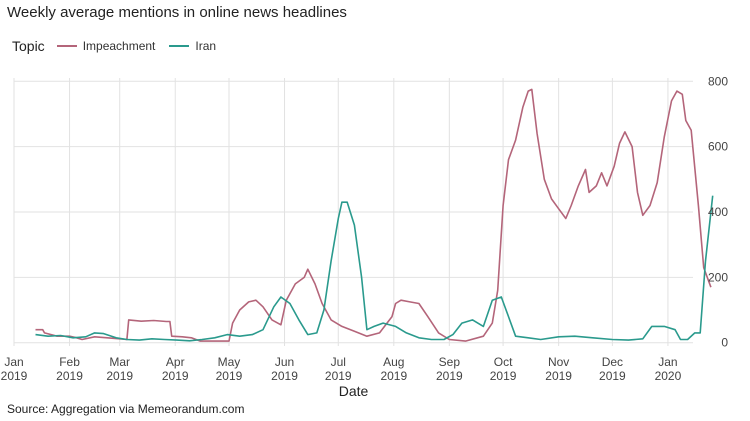 The height and width of the screenshot is (421, 750). What do you see at coordinates (612, 369) in the screenshot?
I see `x-tick-11: Dec 2019` at bounding box center [612, 369].